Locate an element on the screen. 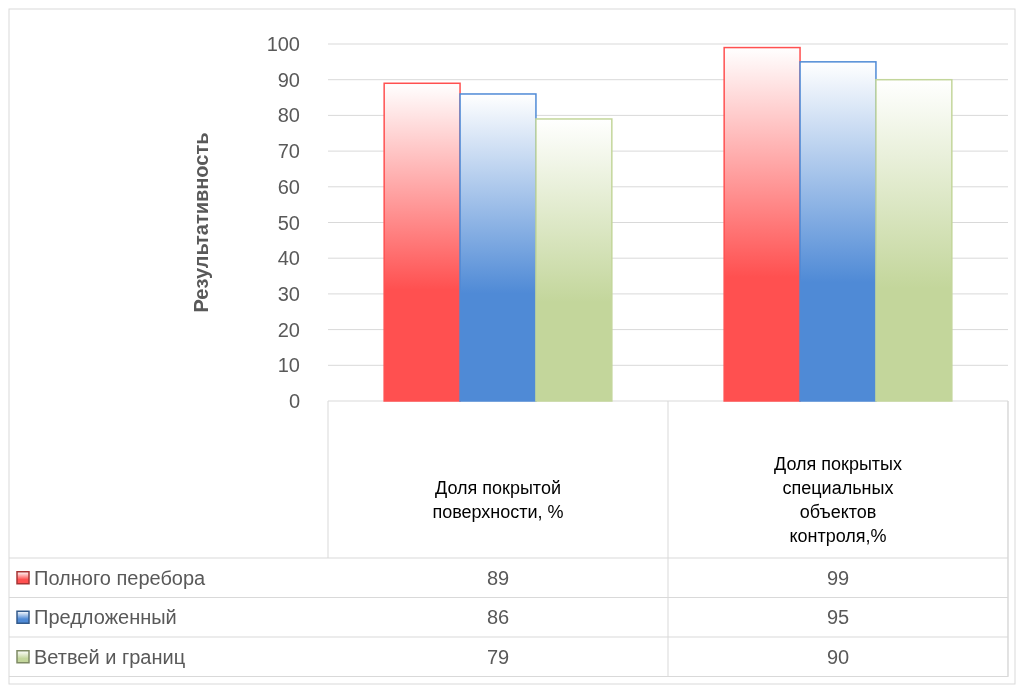  data-label: 79 is located at coordinates (498, 656).